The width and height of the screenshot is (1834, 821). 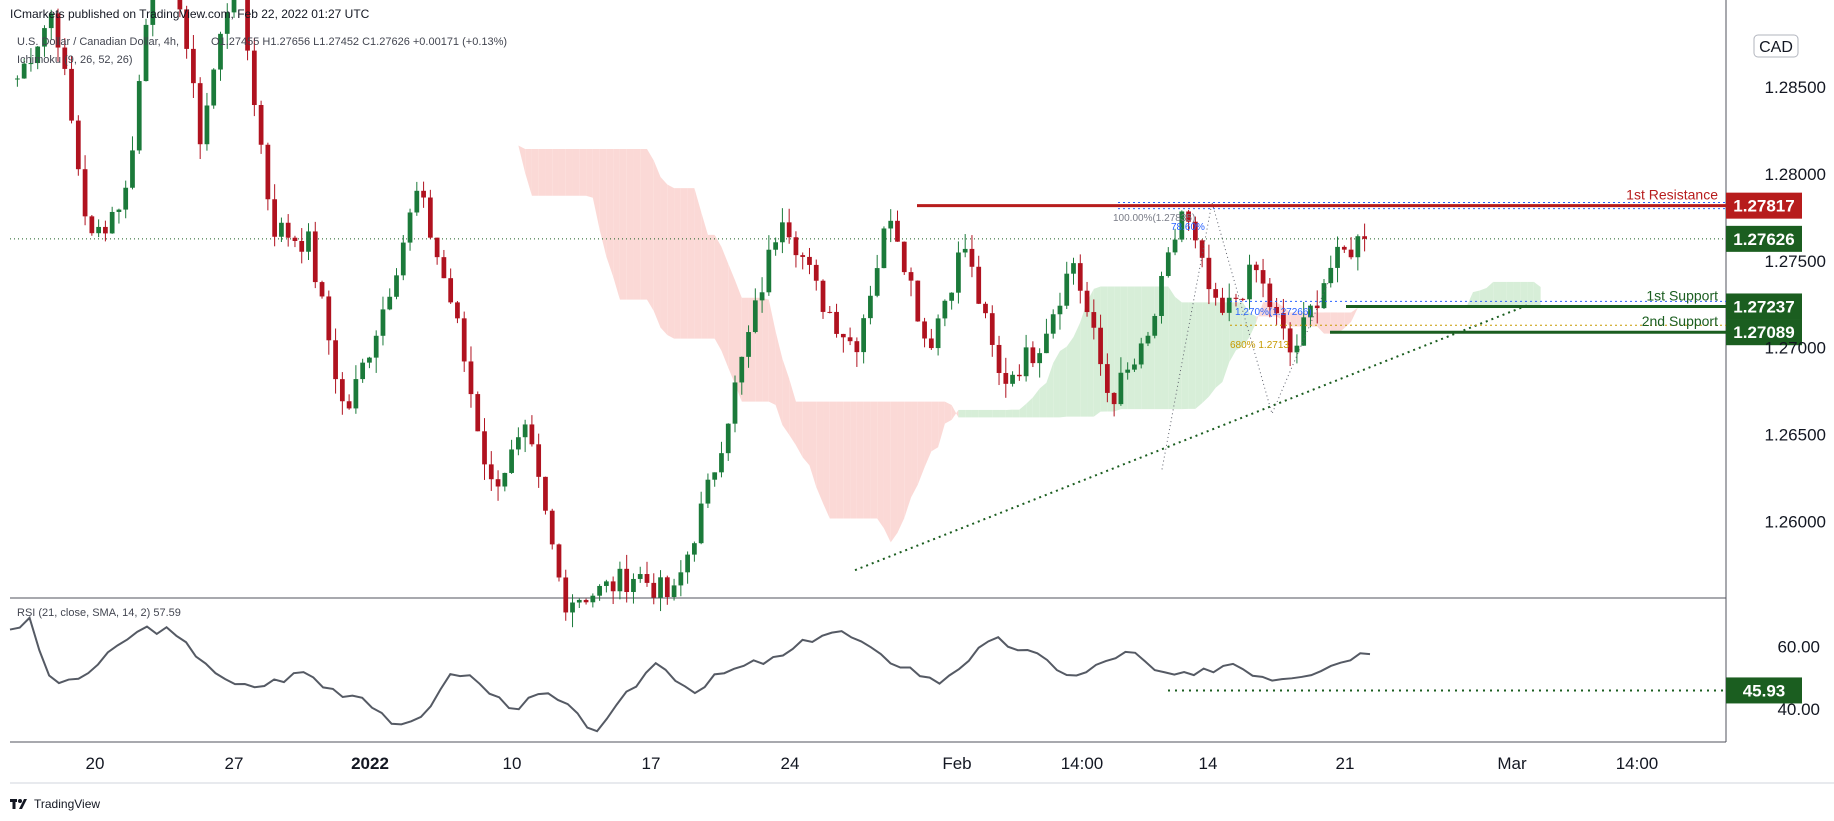 What do you see at coordinates (690, 674) in the screenshot?
I see `rsi-line` at bounding box center [690, 674].